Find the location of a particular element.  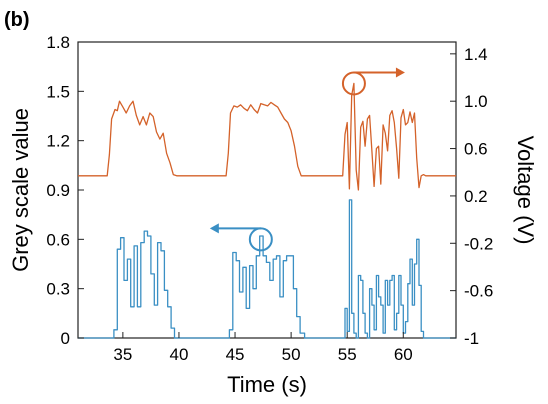

left-axis-ticks: 0 0.3 0.6 0.9 1.2 1.5 1.8 is located at coordinates (65, 190).